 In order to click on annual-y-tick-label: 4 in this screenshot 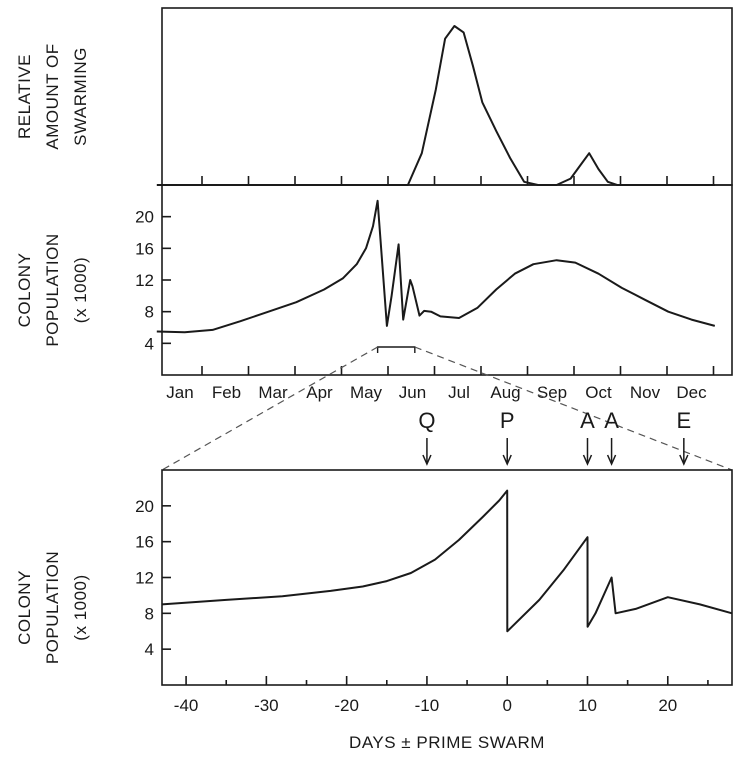, I will do `click(149, 343)`.